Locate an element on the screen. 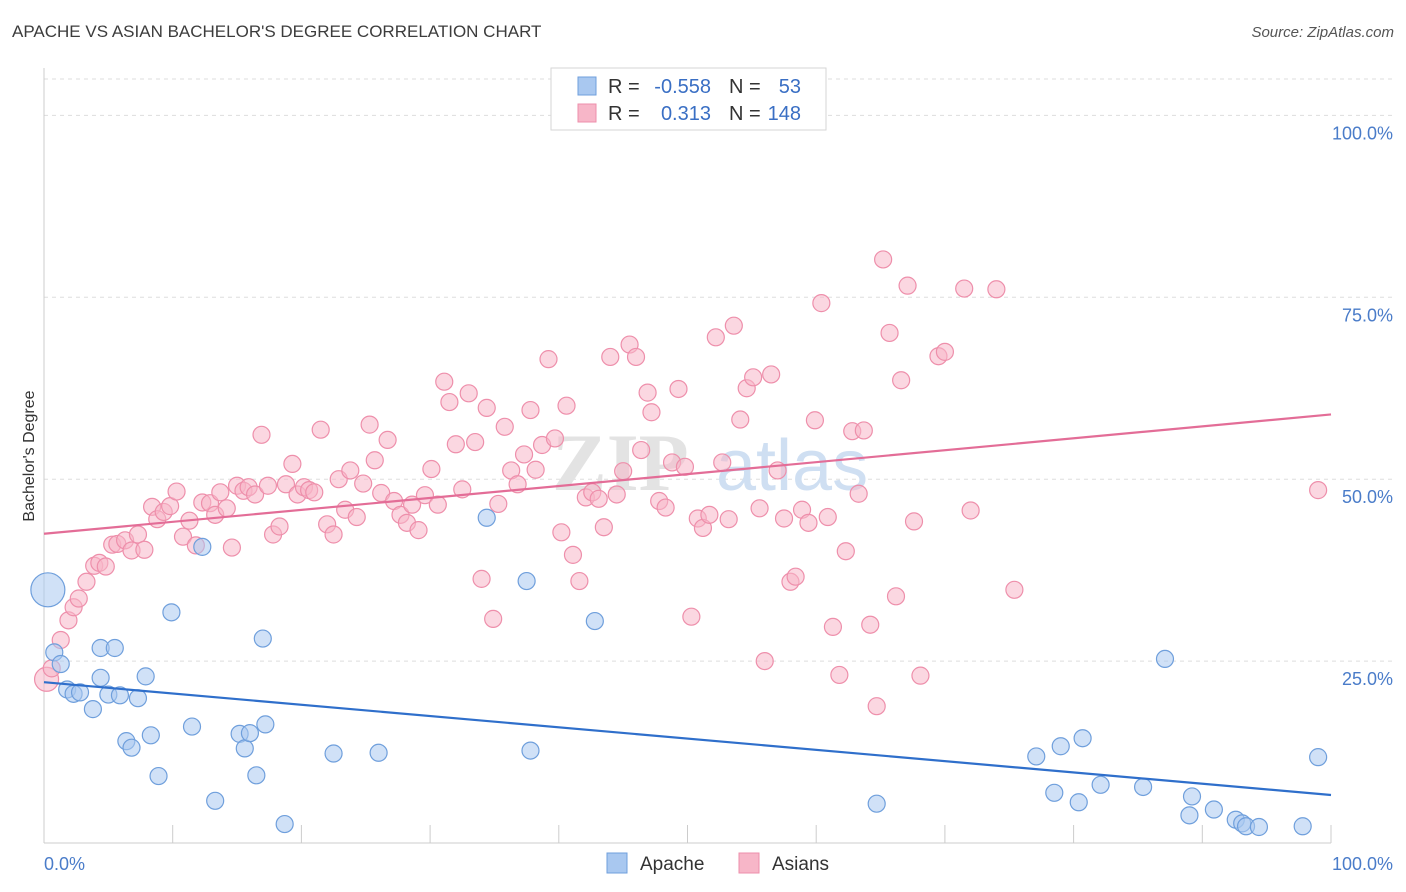 This screenshot has height=892, width=1406. y-tick-label: 100.0% is located at coordinates (1362, 133).